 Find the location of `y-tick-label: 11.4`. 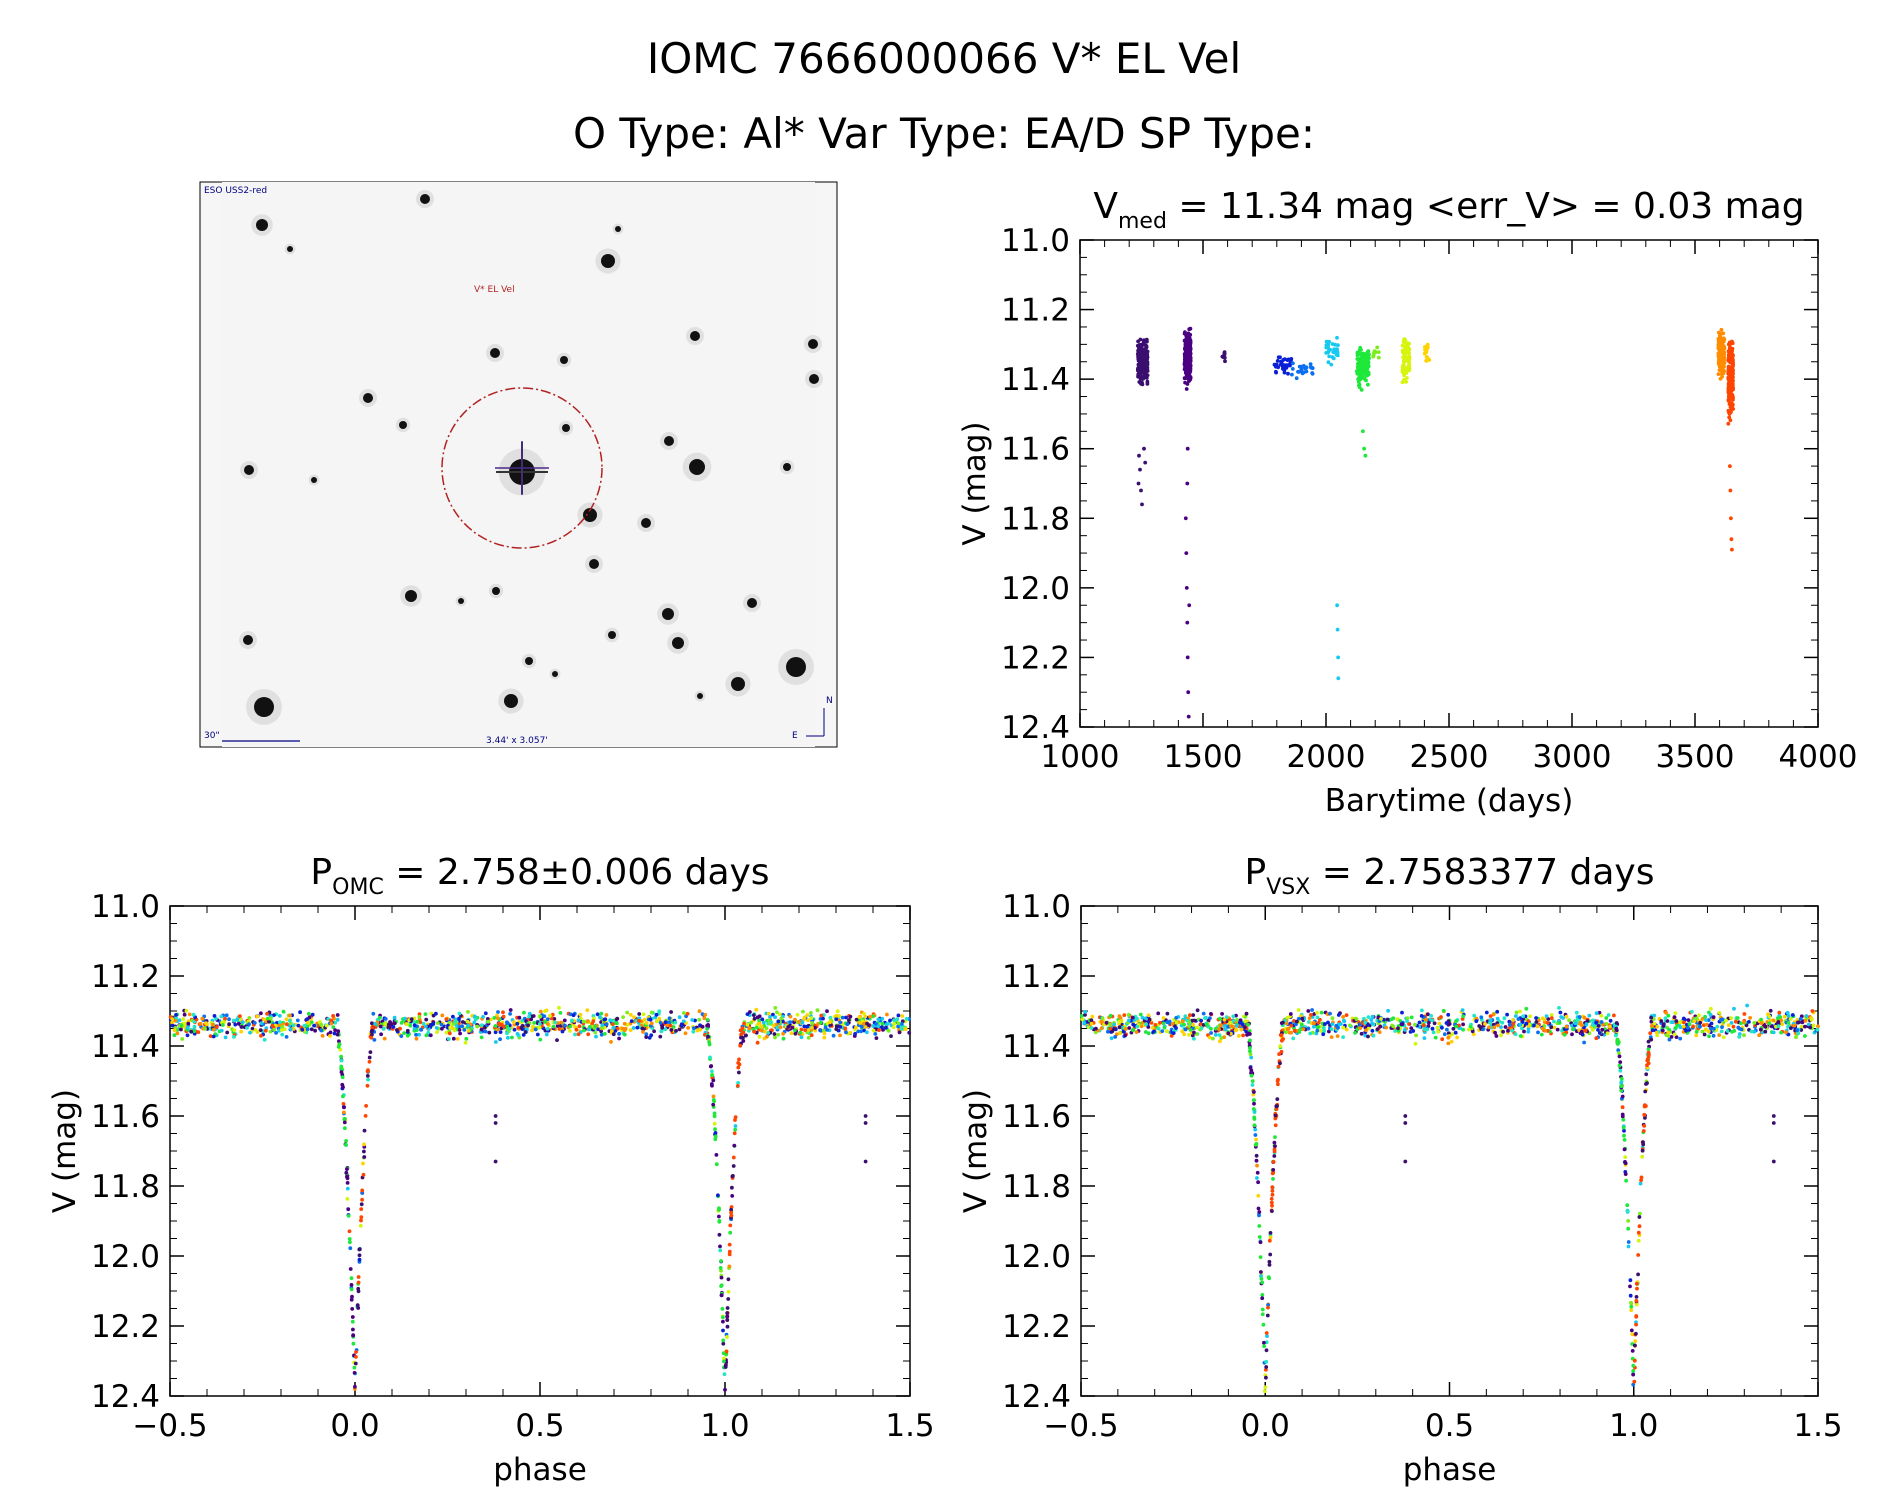

y-tick-label: 11.4 is located at coordinates (1035, 380).